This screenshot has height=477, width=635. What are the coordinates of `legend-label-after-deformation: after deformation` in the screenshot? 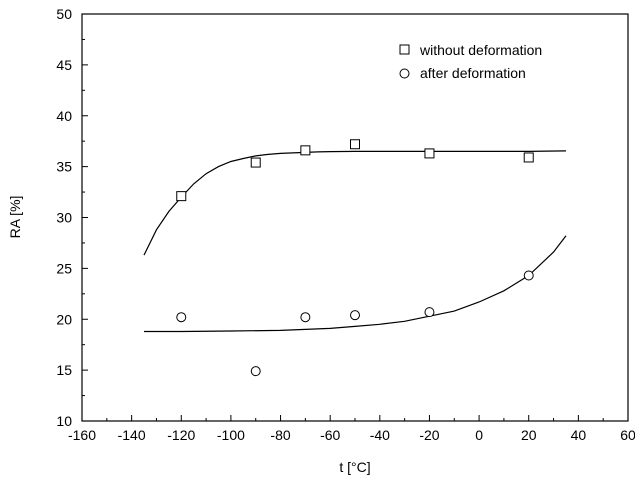 It's located at (473, 73).